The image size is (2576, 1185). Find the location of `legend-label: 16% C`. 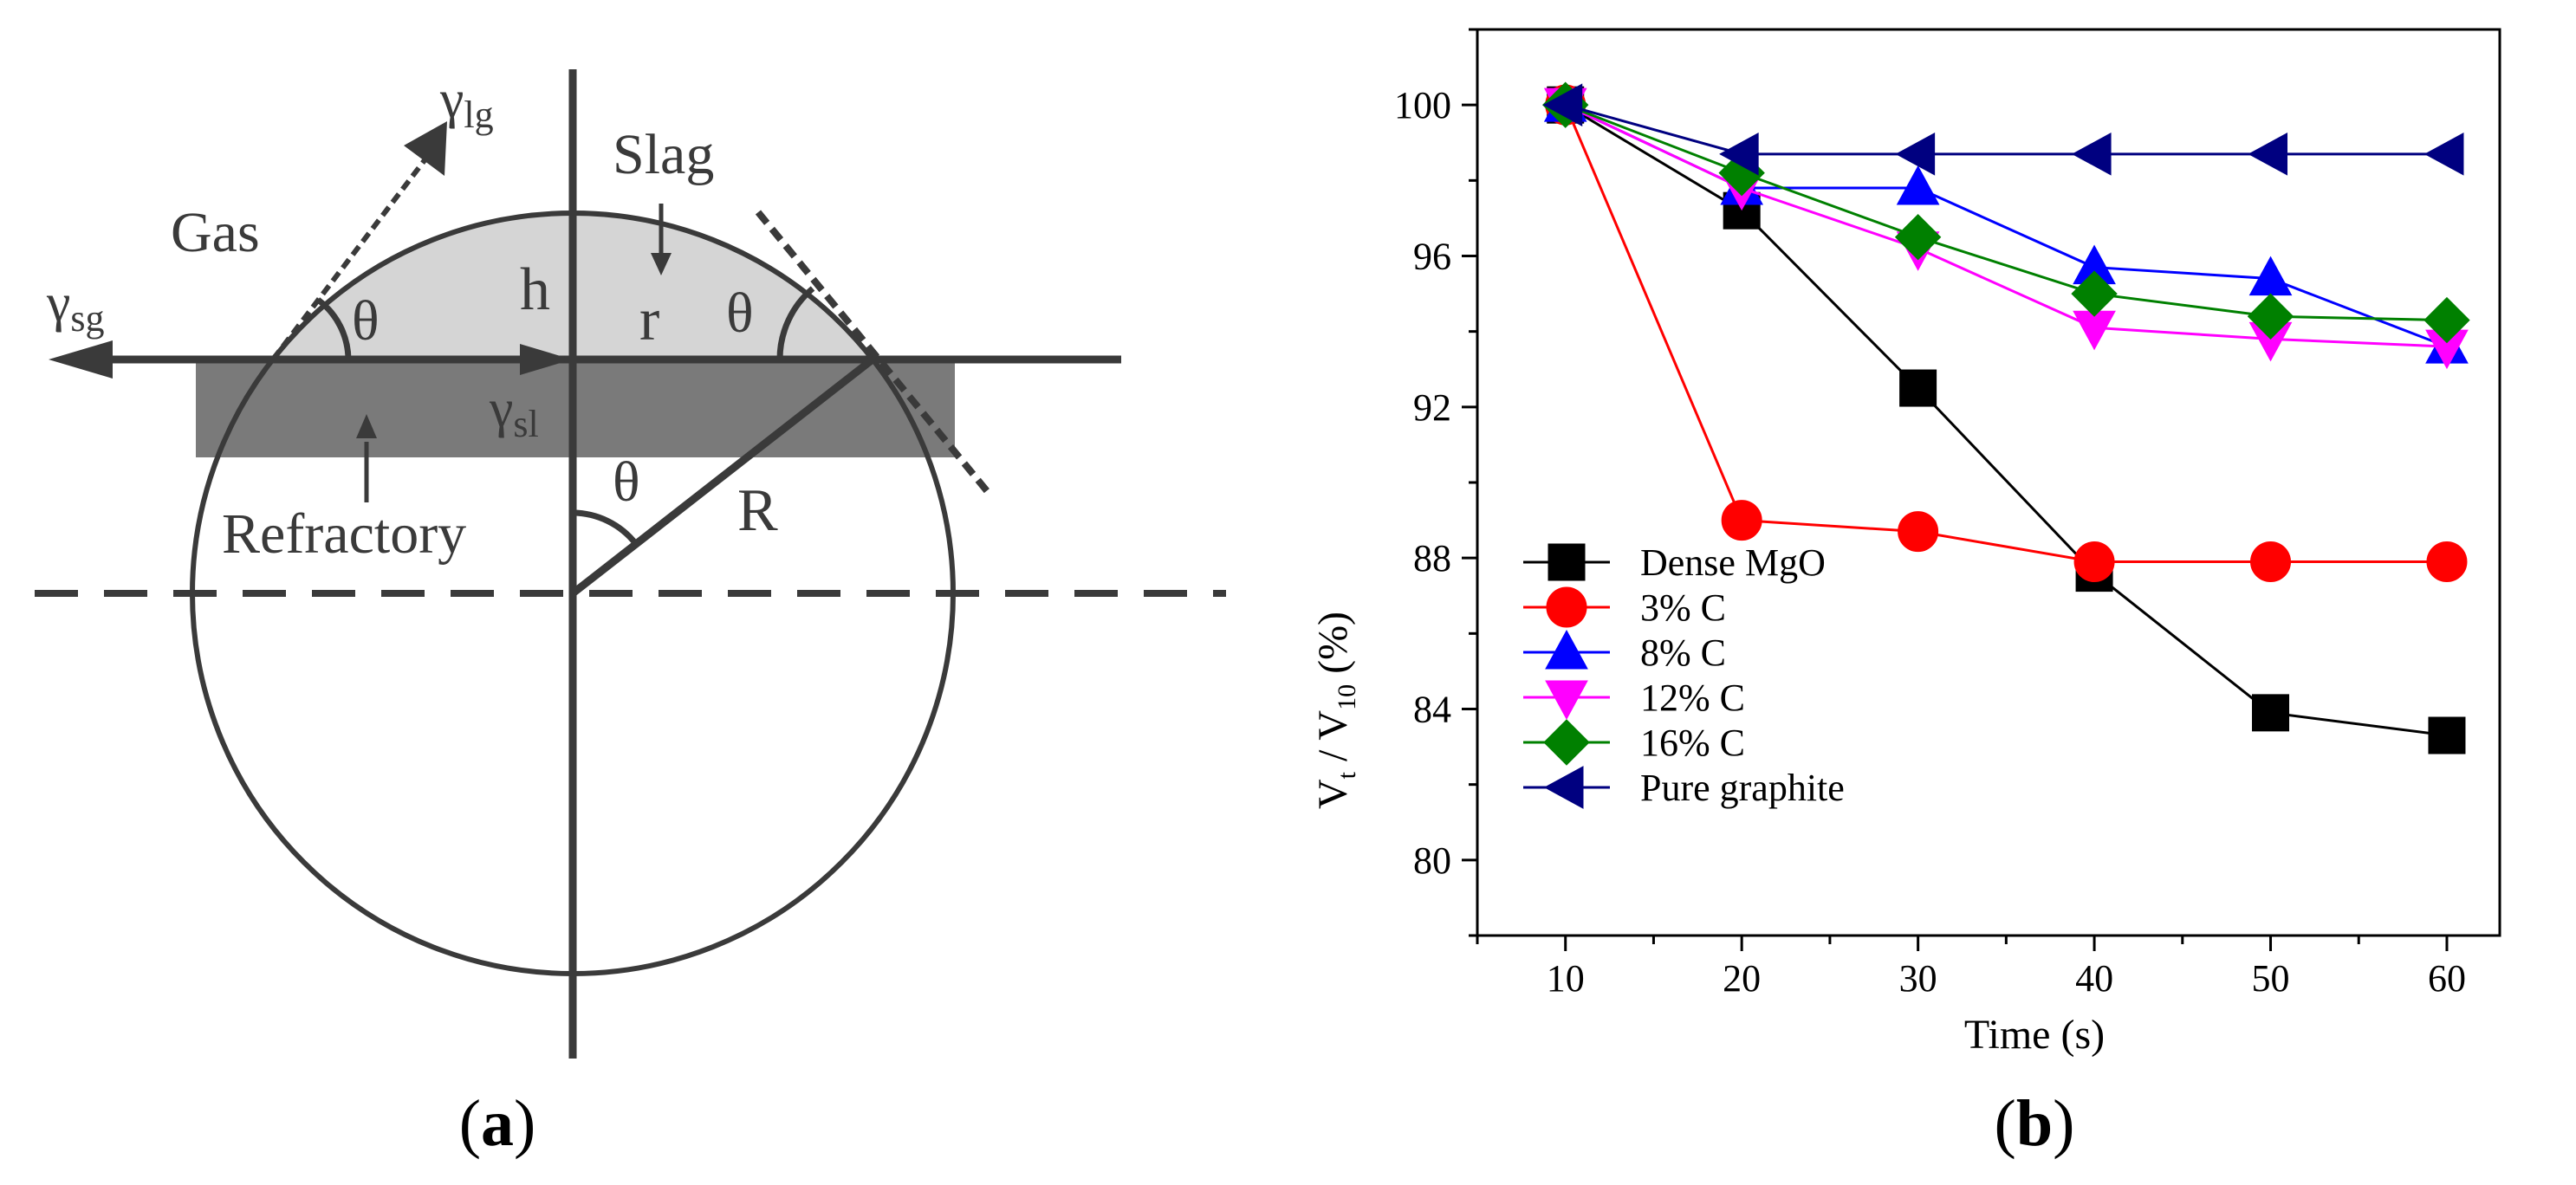

legend-label: 16% C is located at coordinates (1692, 743).